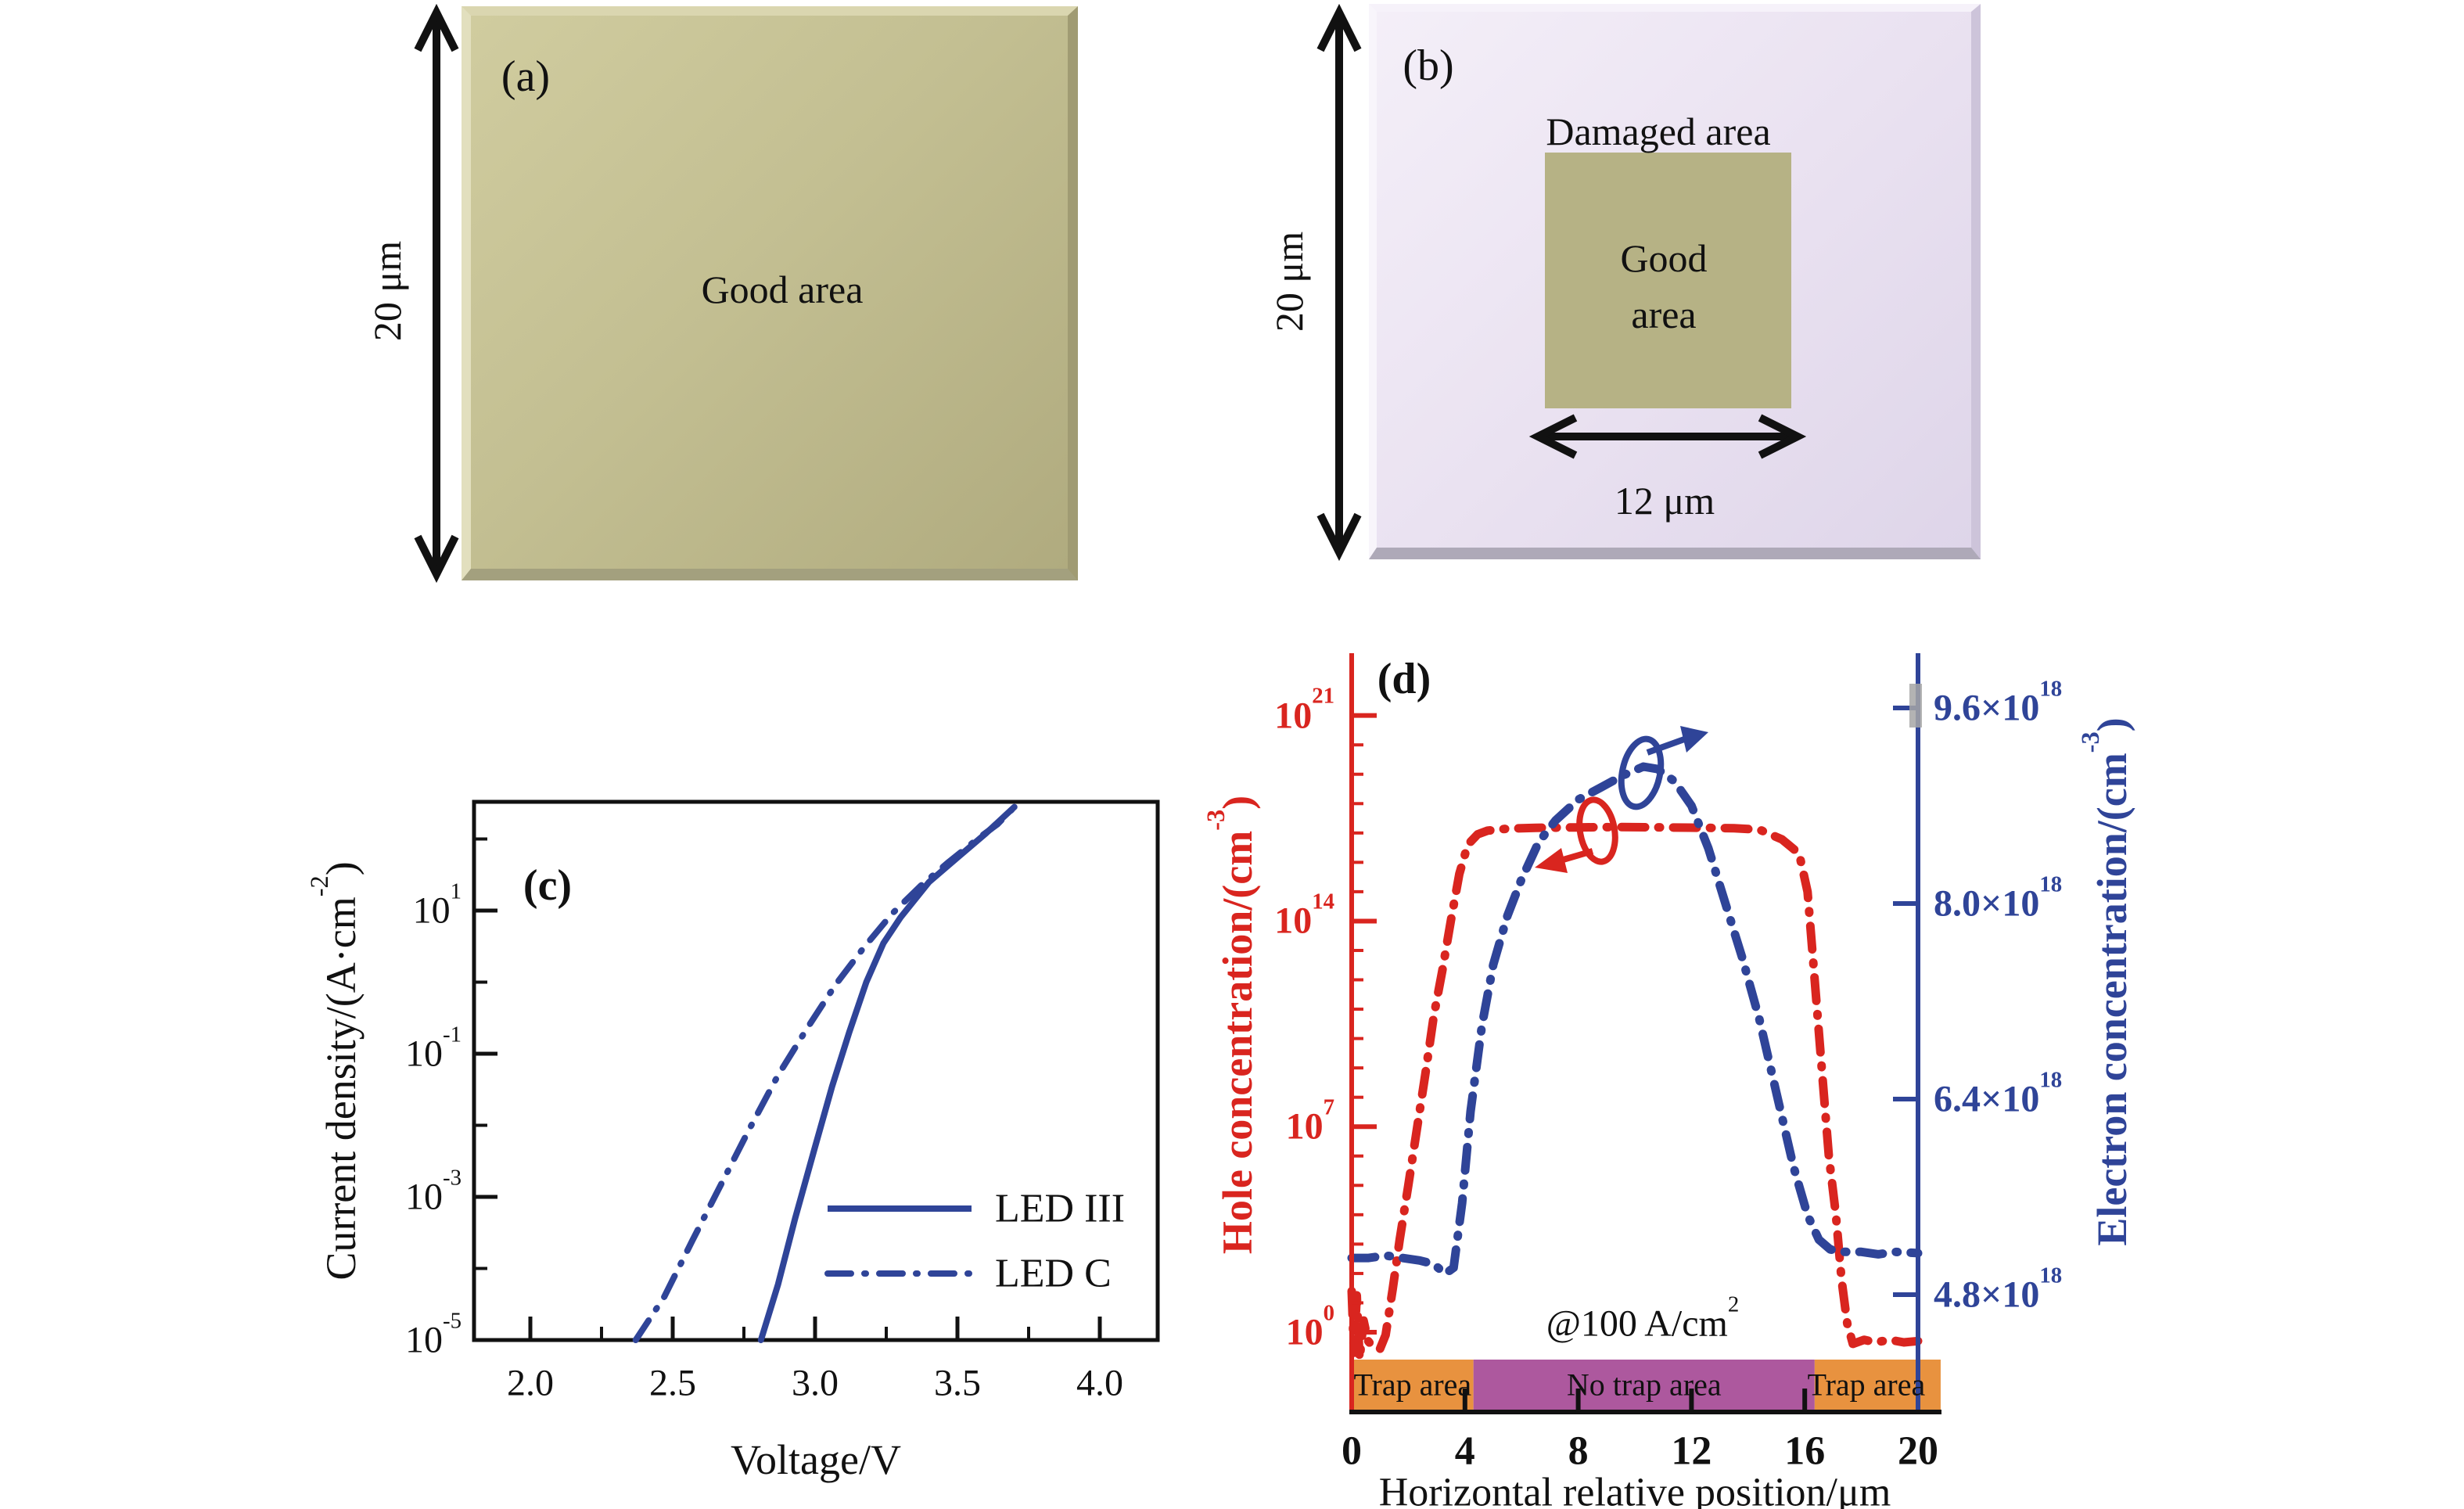 The height and width of the screenshot is (1509, 2464). What do you see at coordinates (816, 1460) in the screenshot?
I see `panel-c-x-axis-title: Voltage/V` at bounding box center [816, 1460].